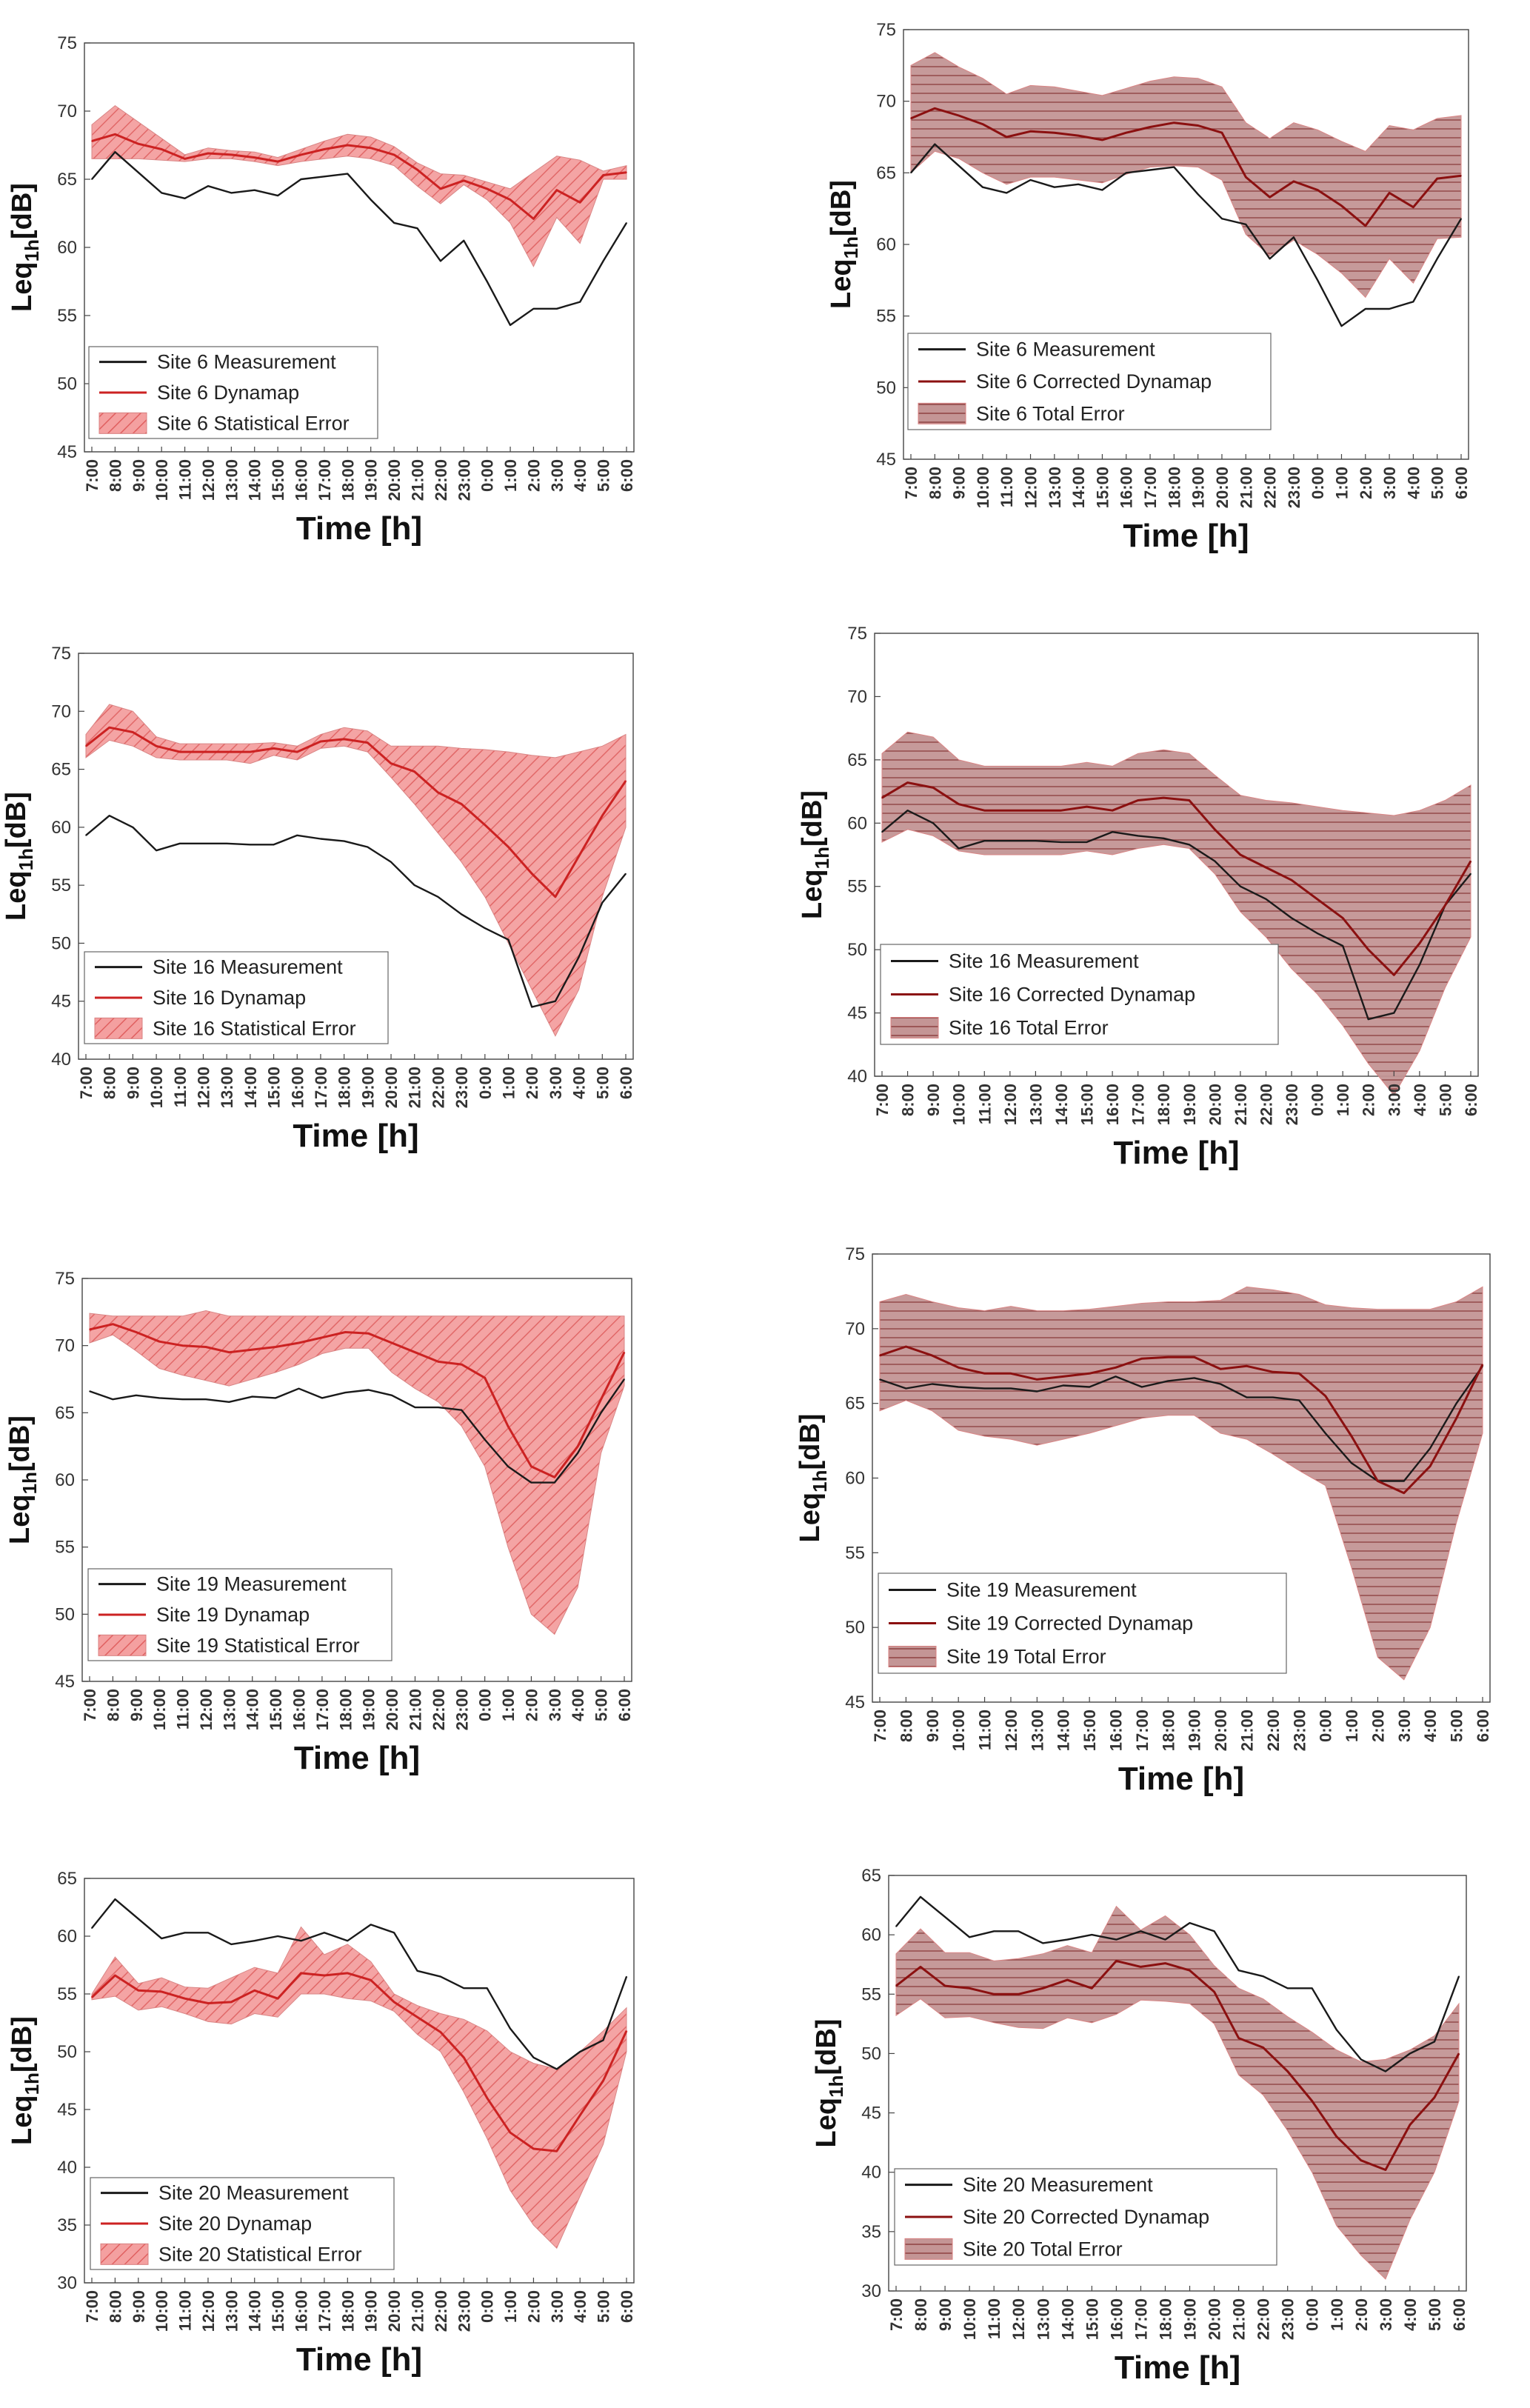  What do you see at coordinates (871, 2232) in the screenshot?
I see `y-tick-label: 35` at bounding box center [871, 2232].